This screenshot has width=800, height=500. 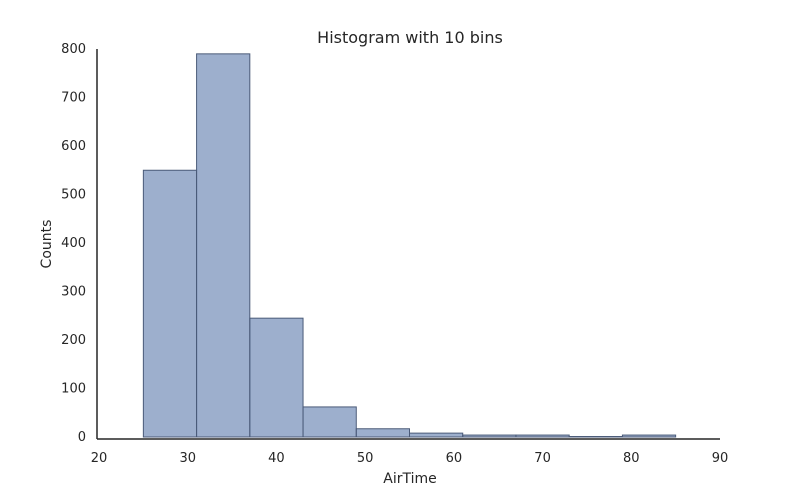 I want to click on x-tick-label: 90, so click(x=720, y=458).